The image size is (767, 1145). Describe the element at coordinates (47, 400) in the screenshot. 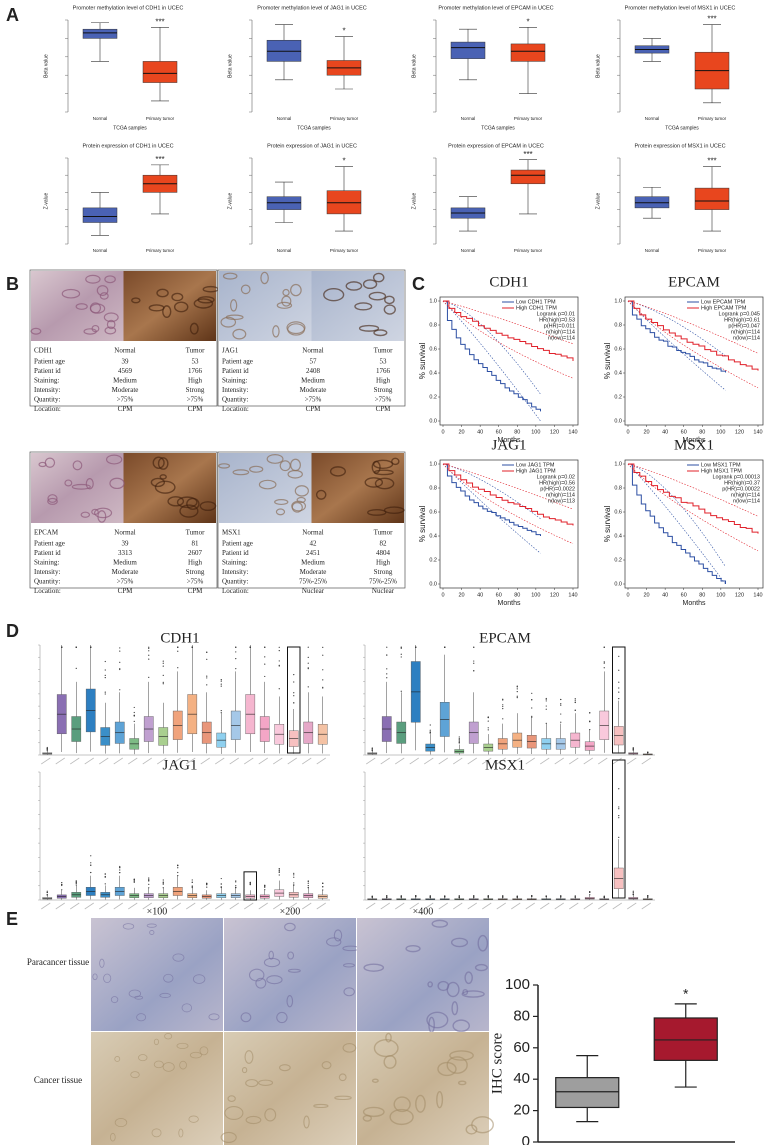

I see `table-cell: Quantity:` at that location.